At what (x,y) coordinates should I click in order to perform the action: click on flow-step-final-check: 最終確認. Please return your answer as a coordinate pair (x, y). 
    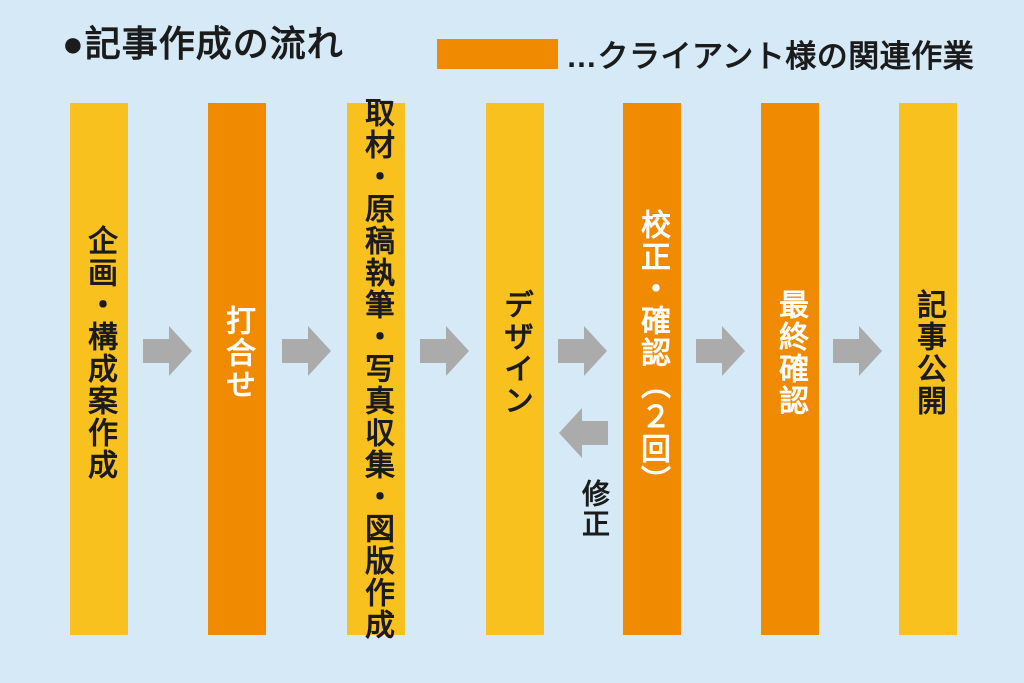
    Looking at the image, I should click on (790, 369).